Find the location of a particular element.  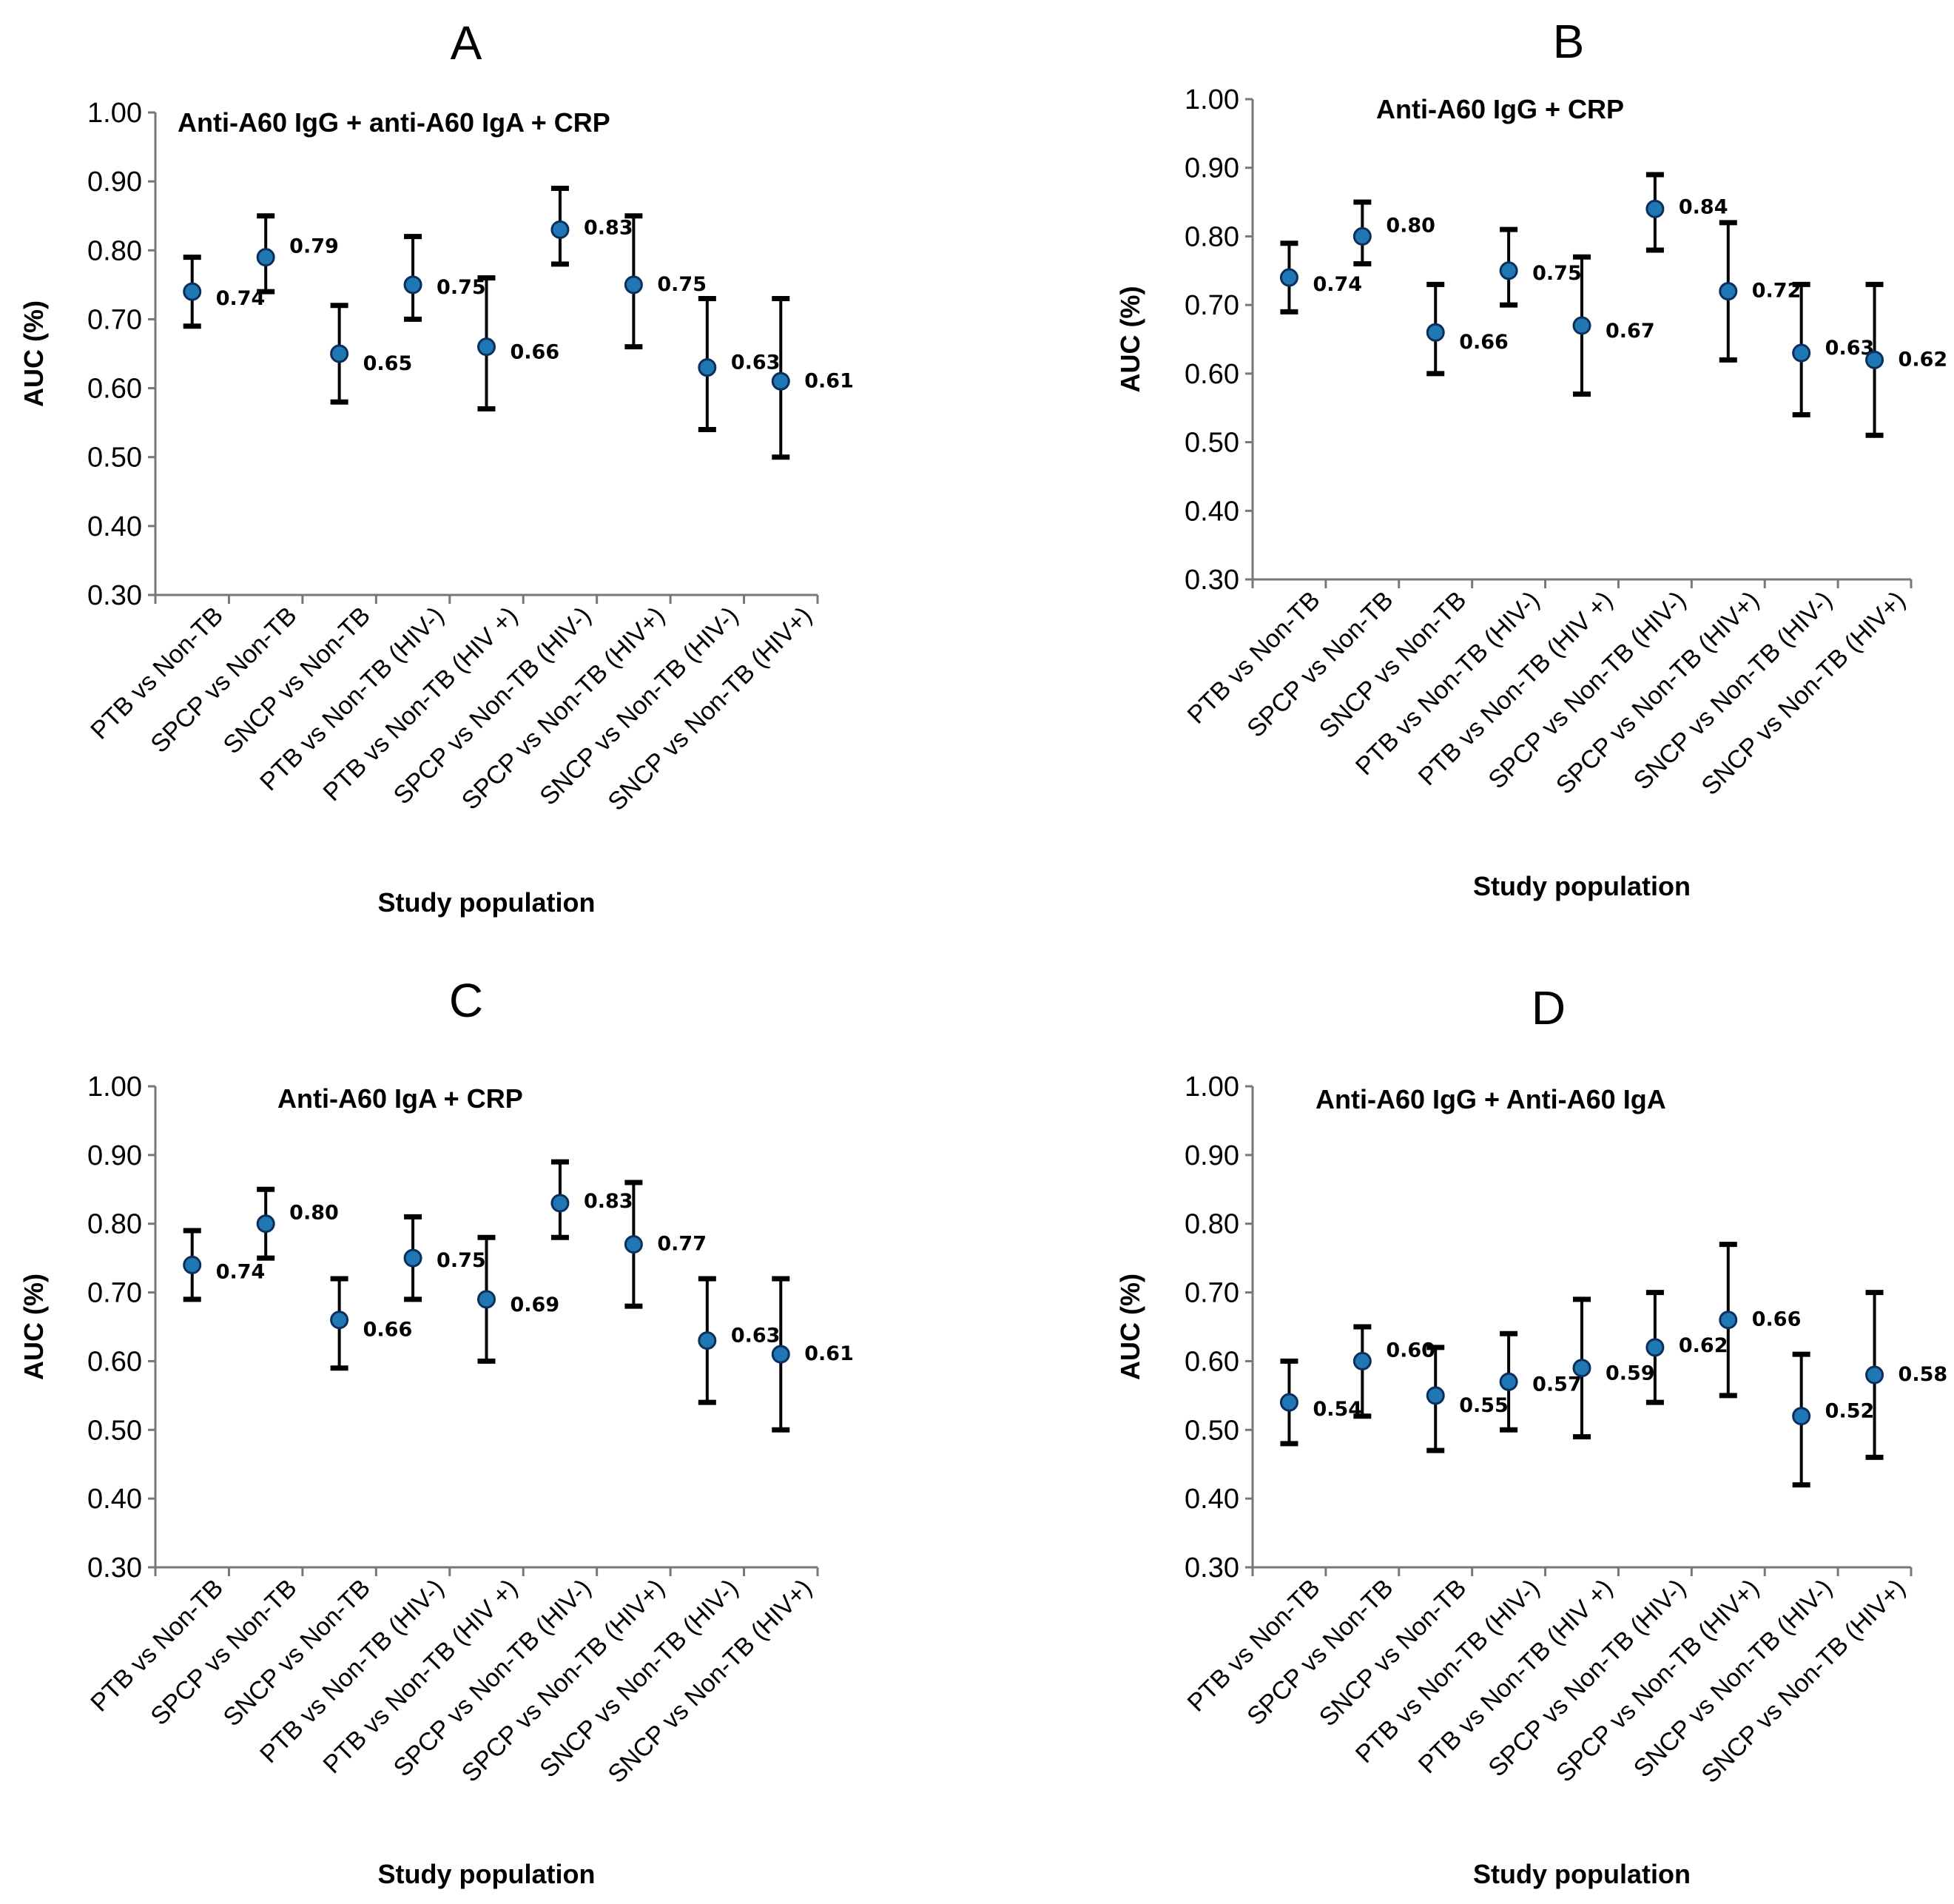

chart-title: Anti-A60 IgG + Anti-A60 IgA is located at coordinates (1490, 1099).